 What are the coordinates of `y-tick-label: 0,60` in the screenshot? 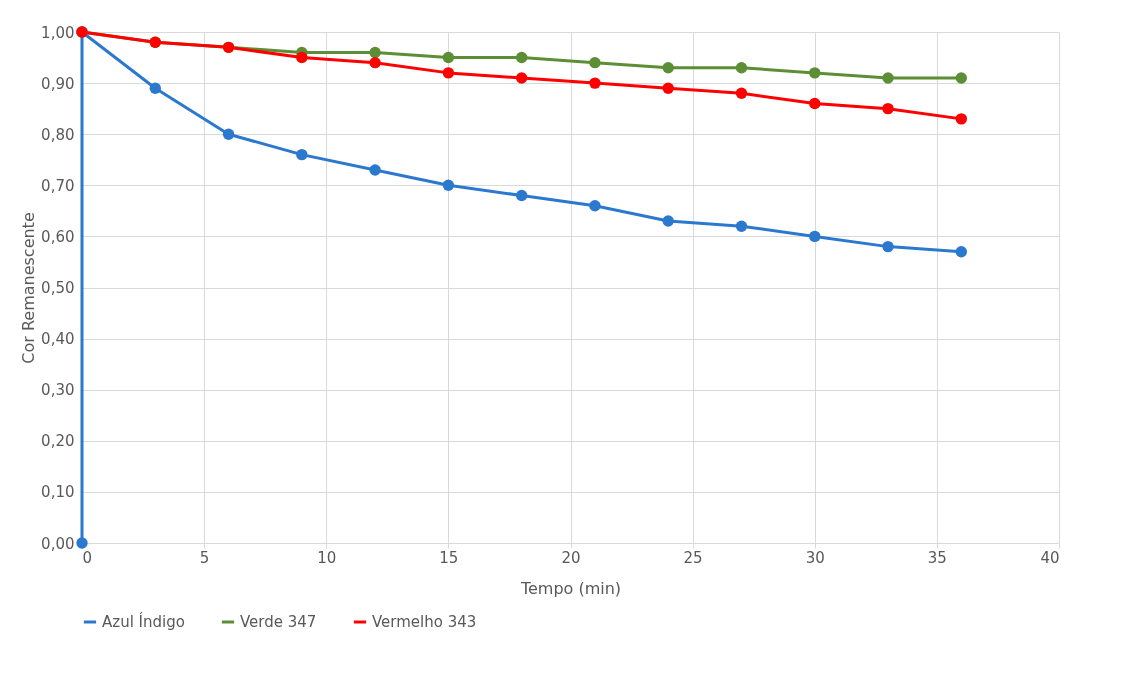 It's located at (58, 236).